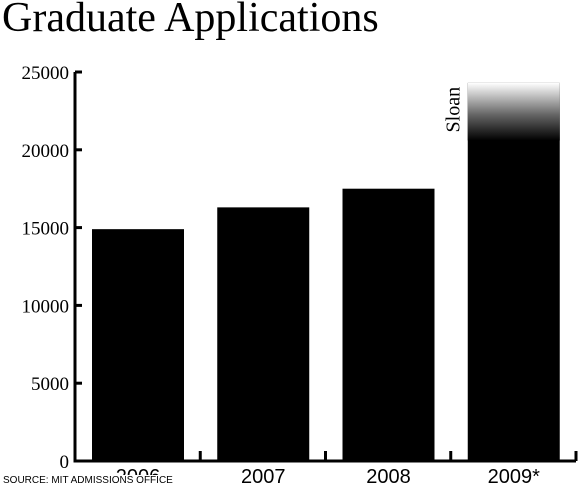 Image resolution: width=580 pixels, height=490 pixels. I want to click on bar-2009, so click(513, 271).